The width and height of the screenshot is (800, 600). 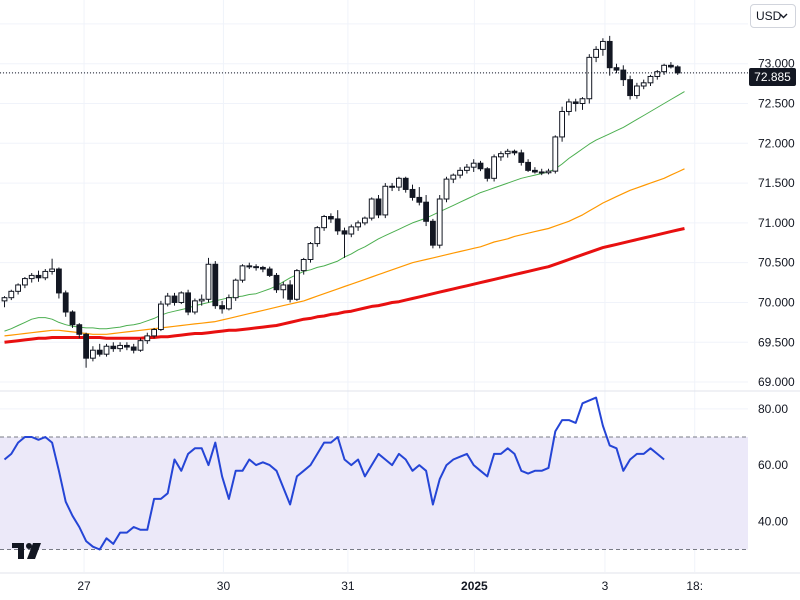 I want to click on time-tick-label: 2025, so click(x=474, y=586).